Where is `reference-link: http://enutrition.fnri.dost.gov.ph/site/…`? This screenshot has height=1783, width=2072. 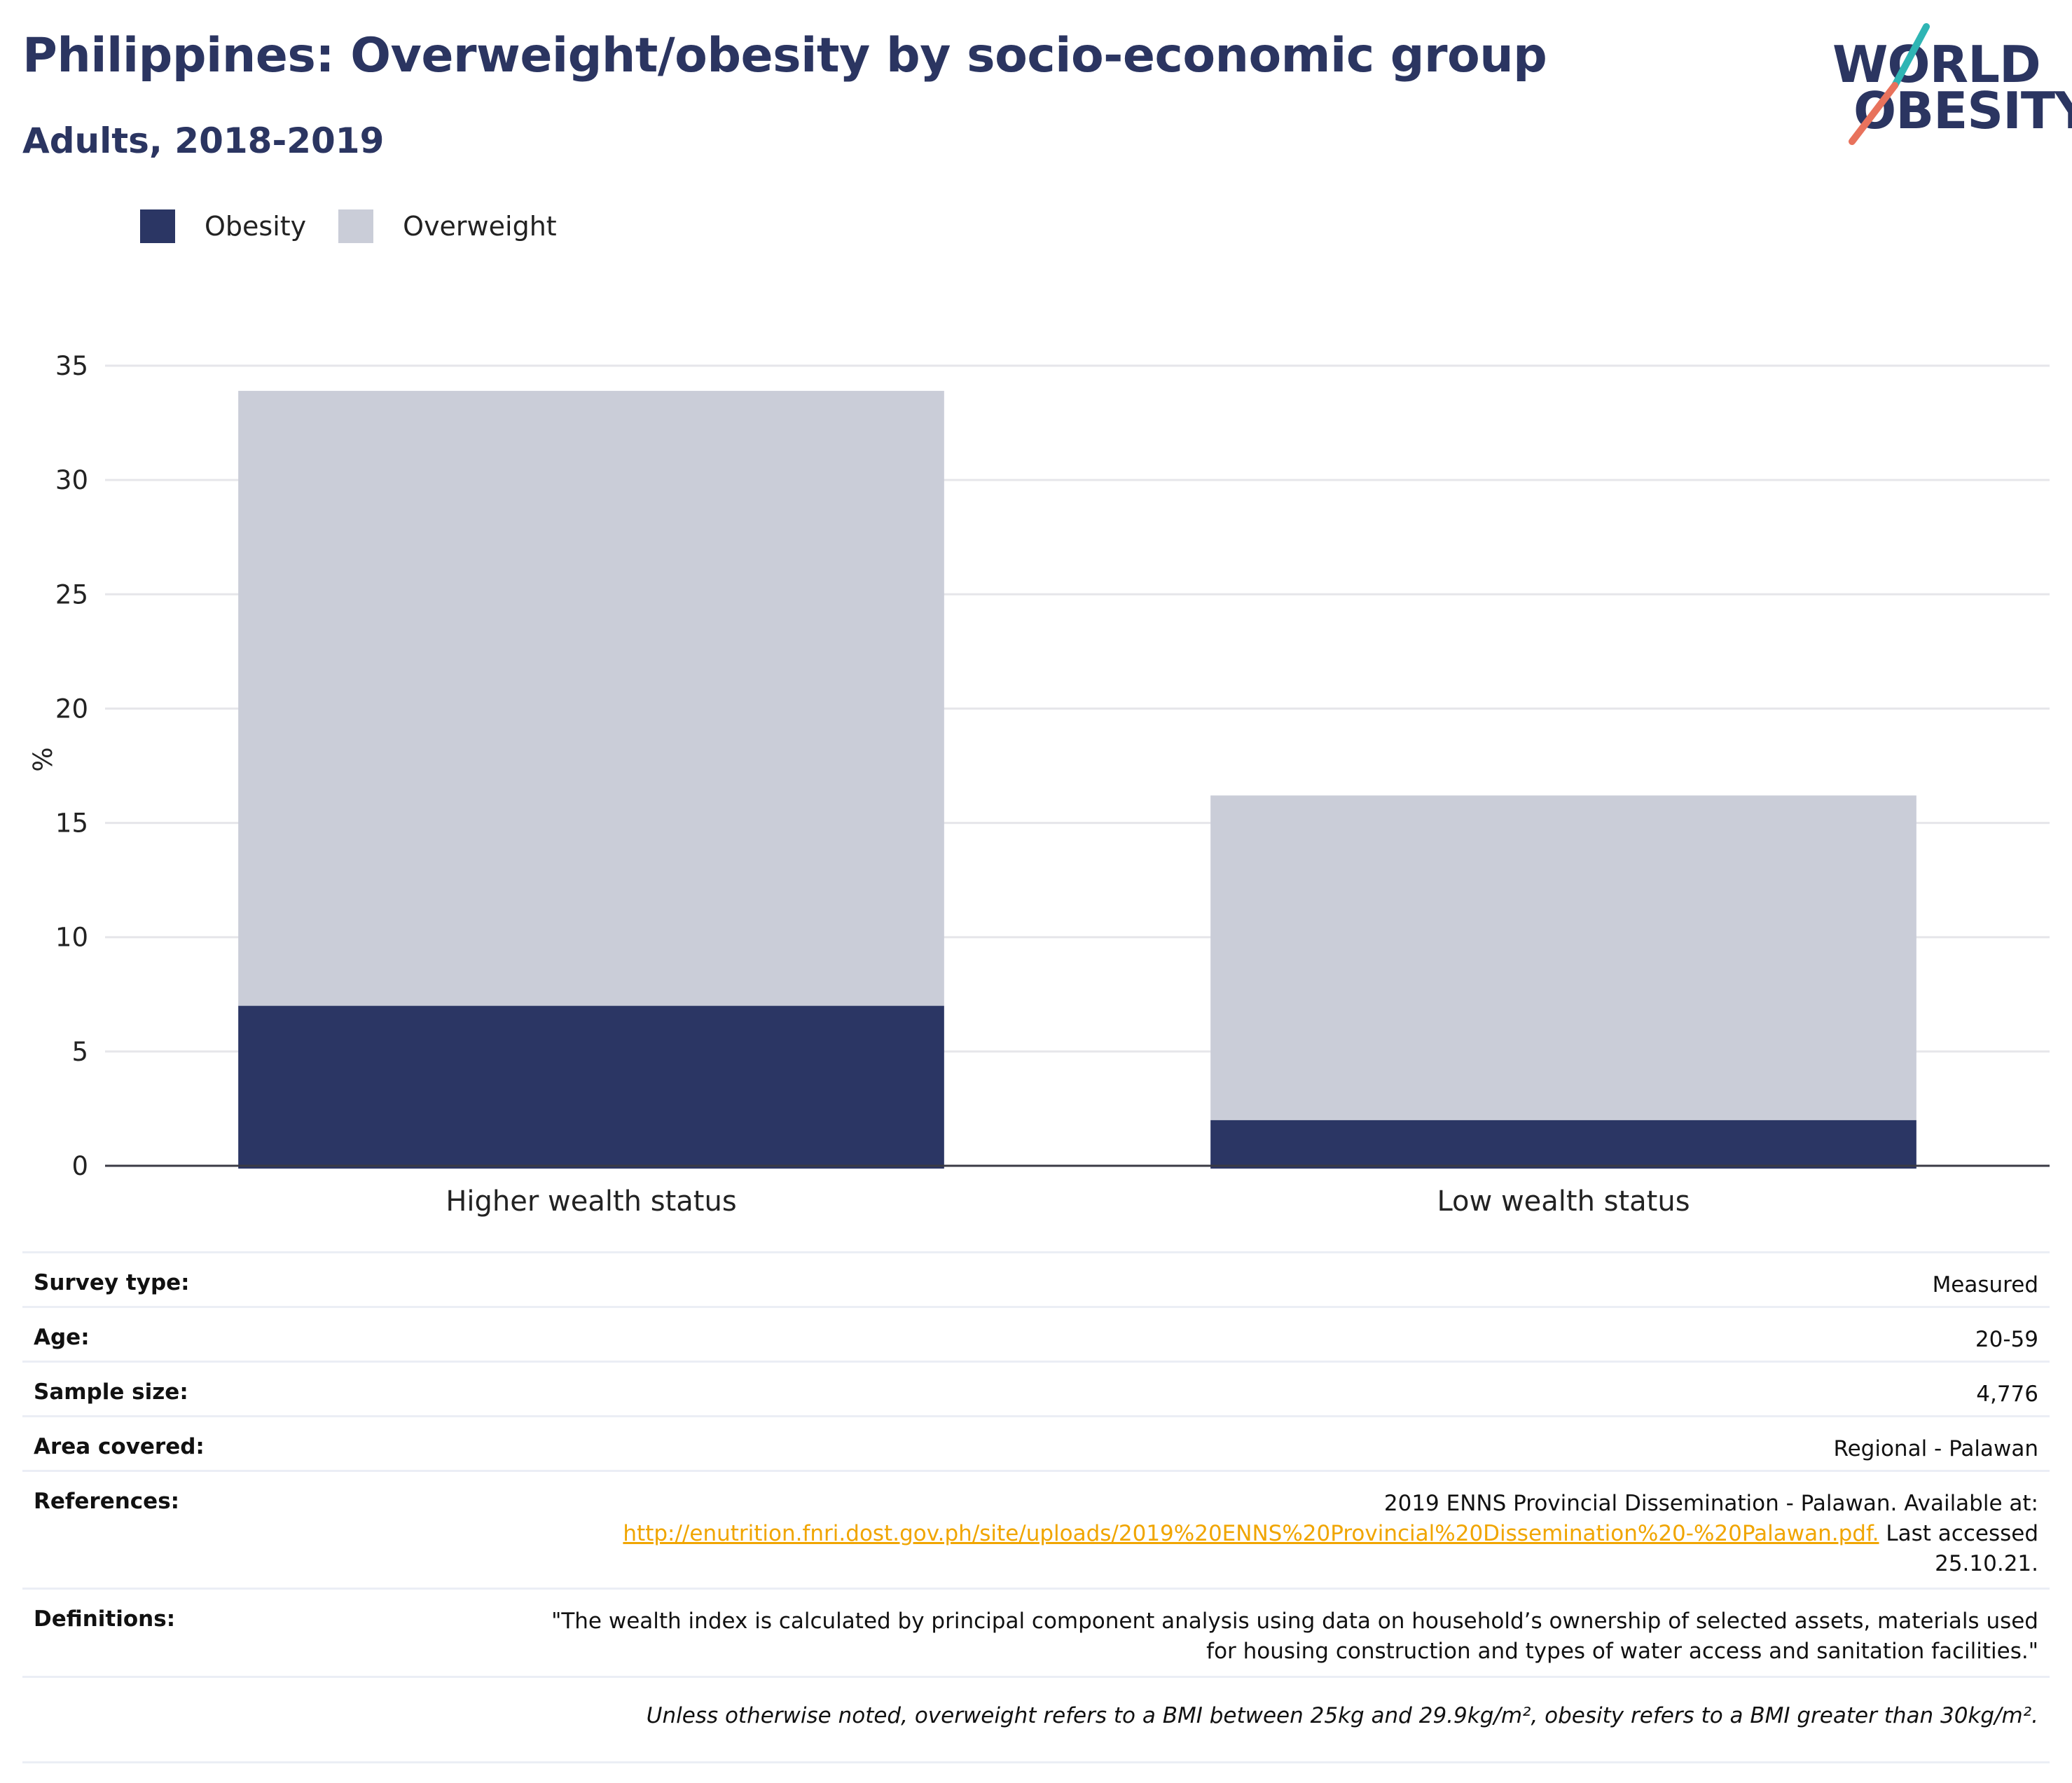
reference-link: http://enutrition.fnri.dost.gov.ph/site/… is located at coordinates (1251, 1533).